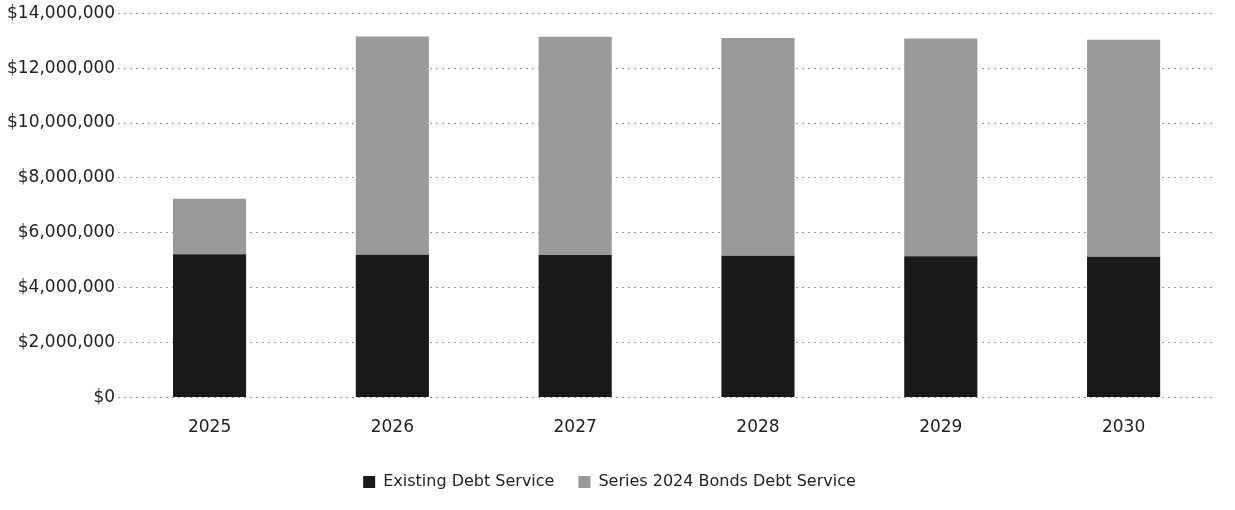 The height and width of the screenshot is (510, 1235). What do you see at coordinates (66, 341) in the screenshot?
I see `y-tick-label: $2,000,000` at bounding box center [66, 341].